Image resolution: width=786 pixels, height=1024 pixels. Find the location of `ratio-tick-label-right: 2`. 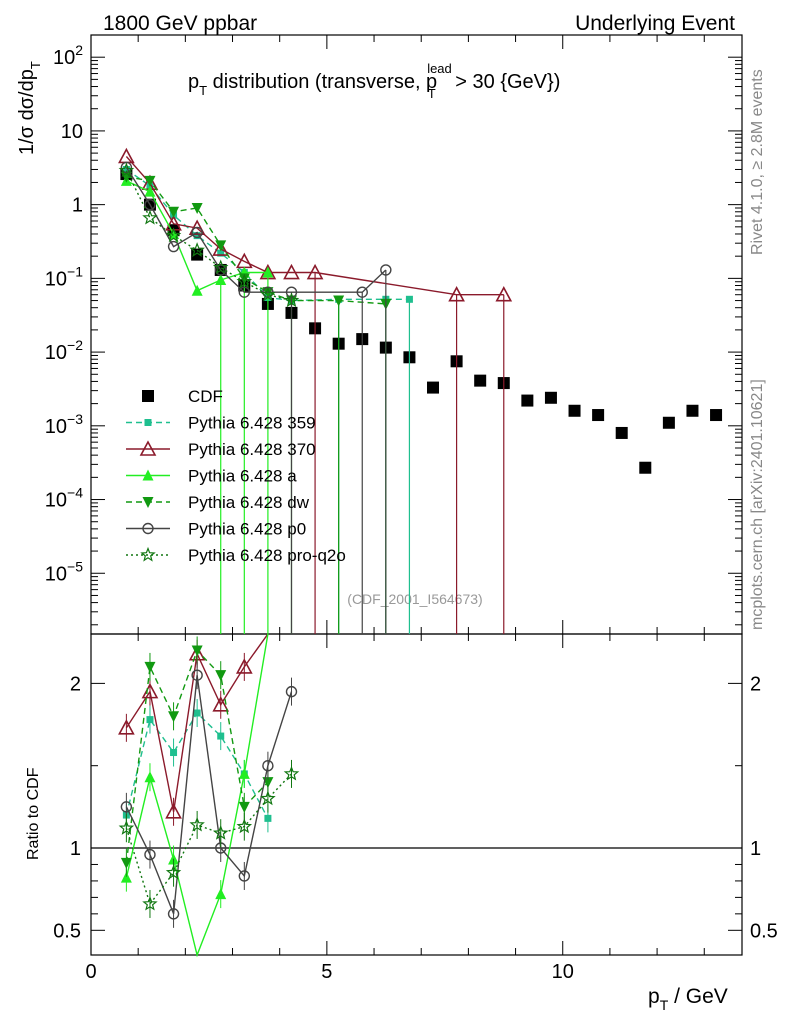

ratio-tick-label-right: 2 is located at coordinates (755, 684).